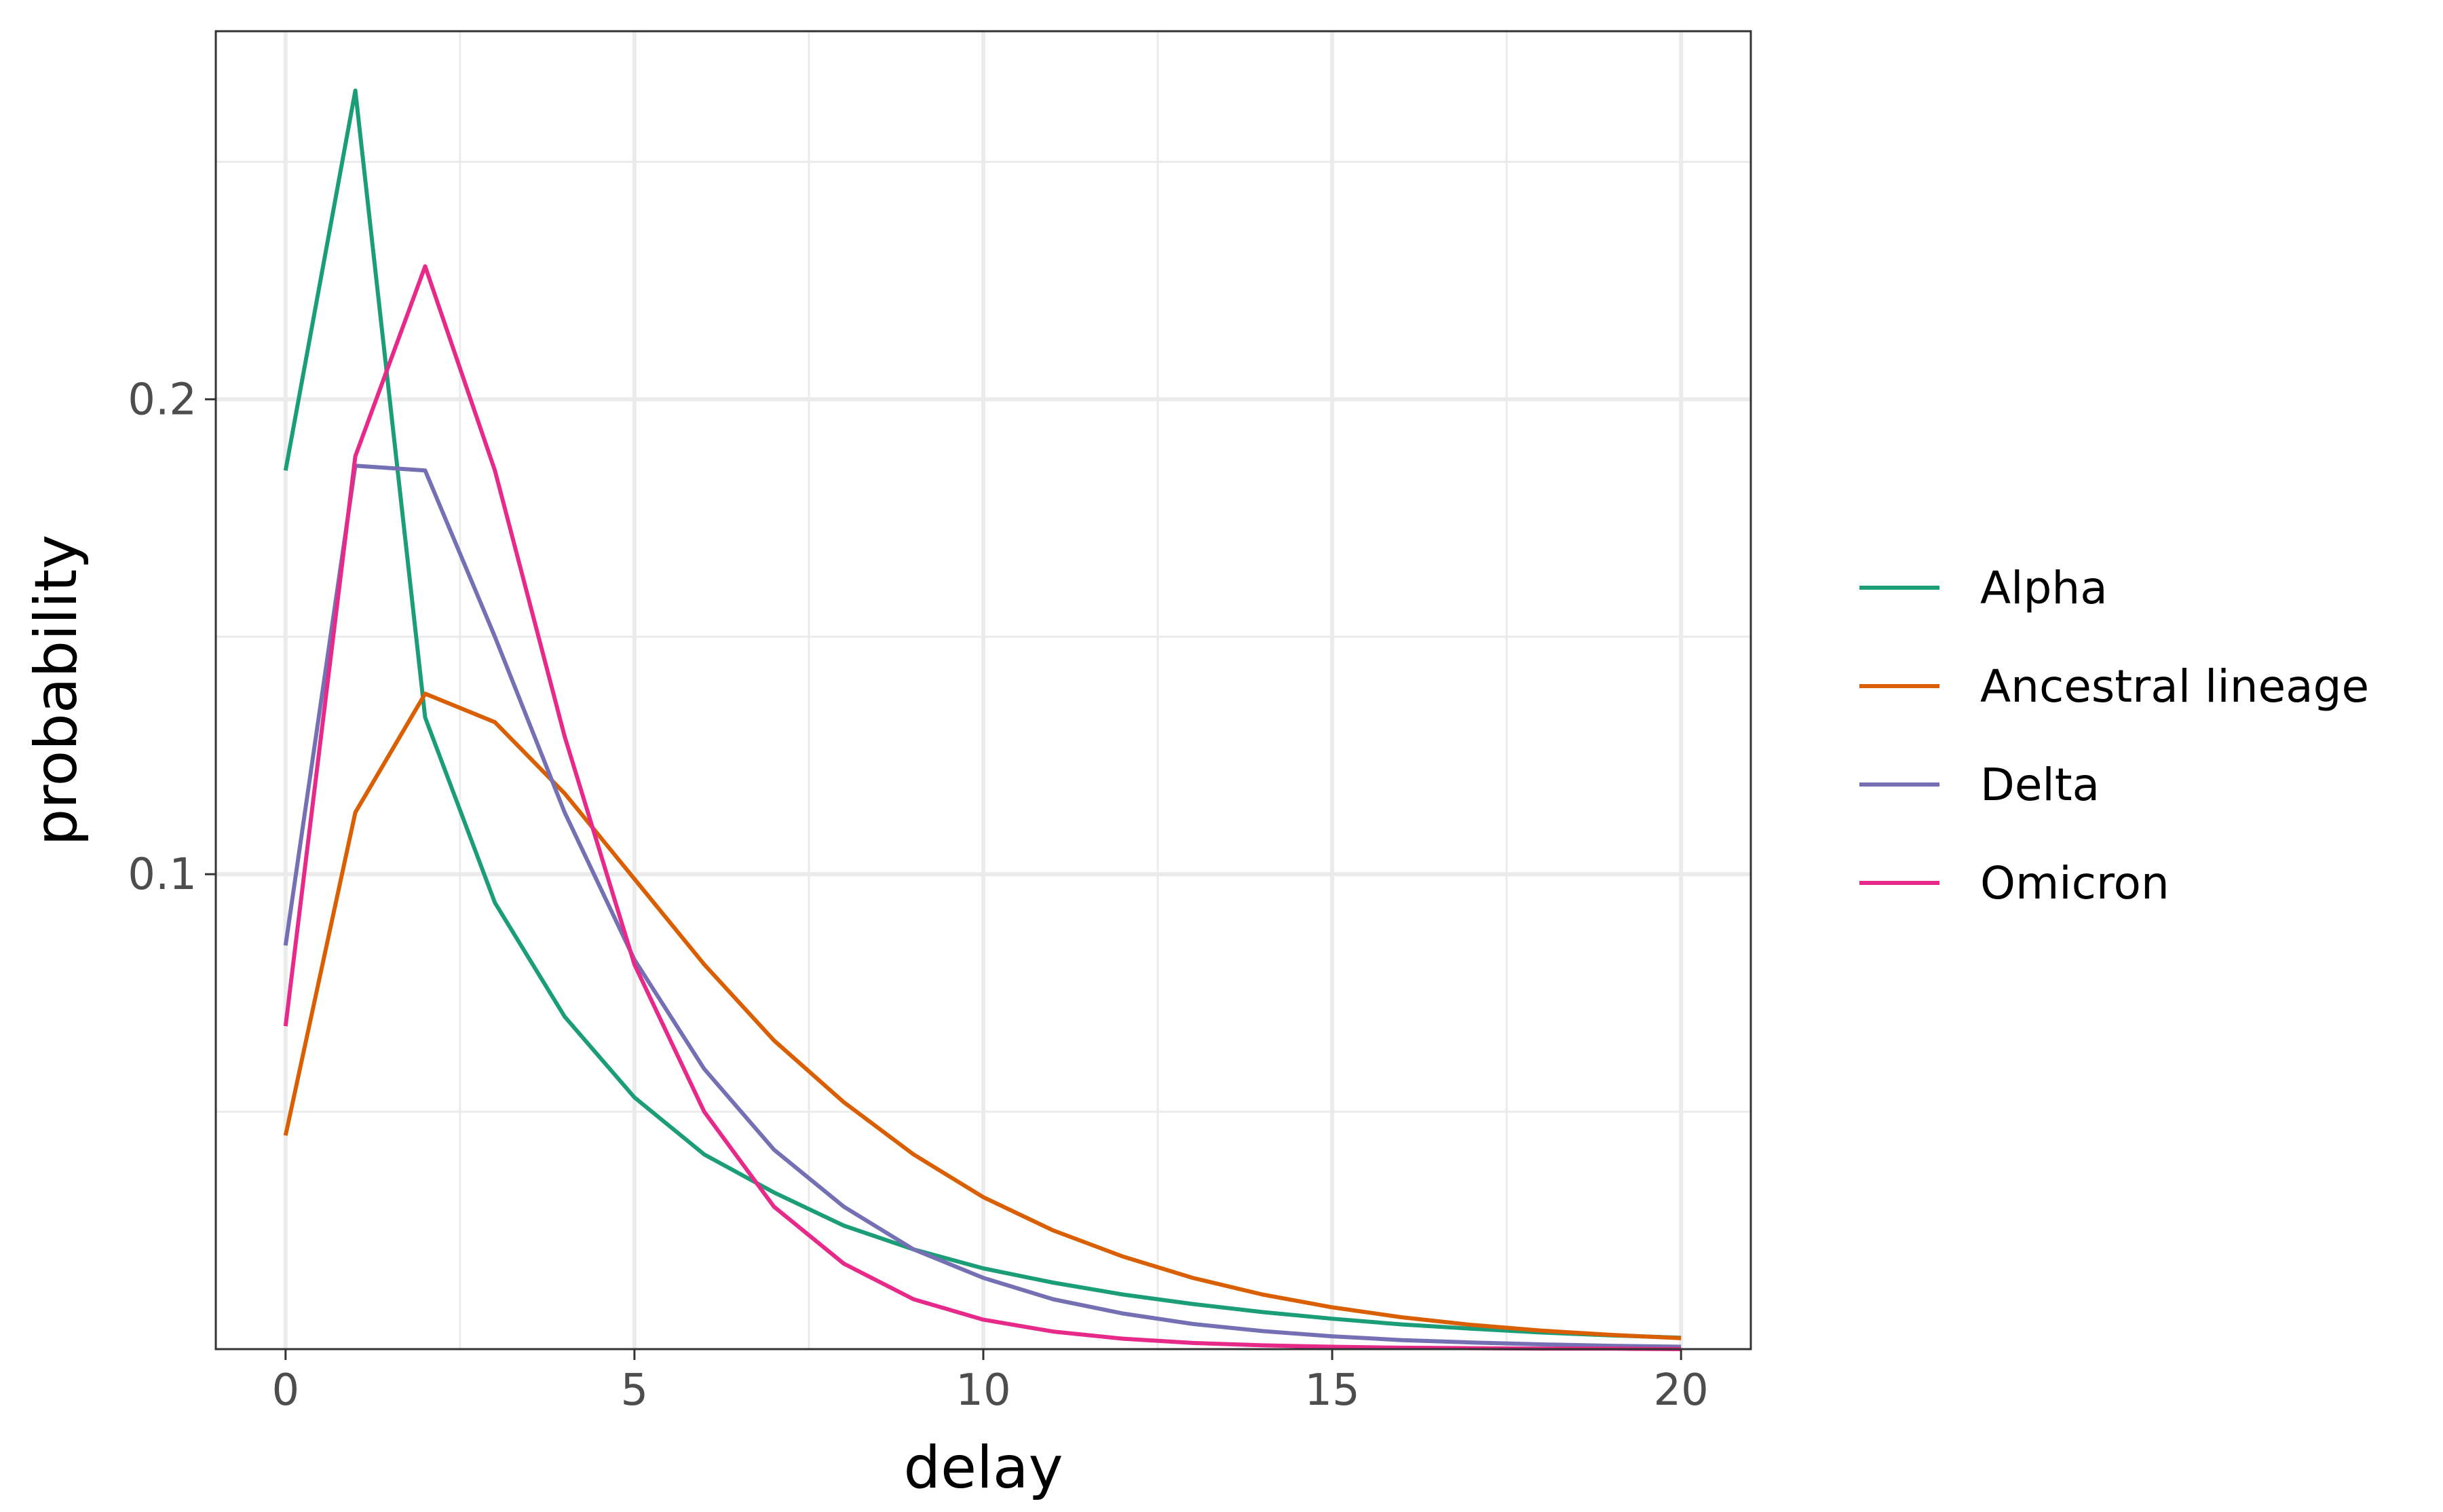  Describe the element at coordinates (1680, 1390) in the screenshot. I see `x-tick-label: 20` at that location.